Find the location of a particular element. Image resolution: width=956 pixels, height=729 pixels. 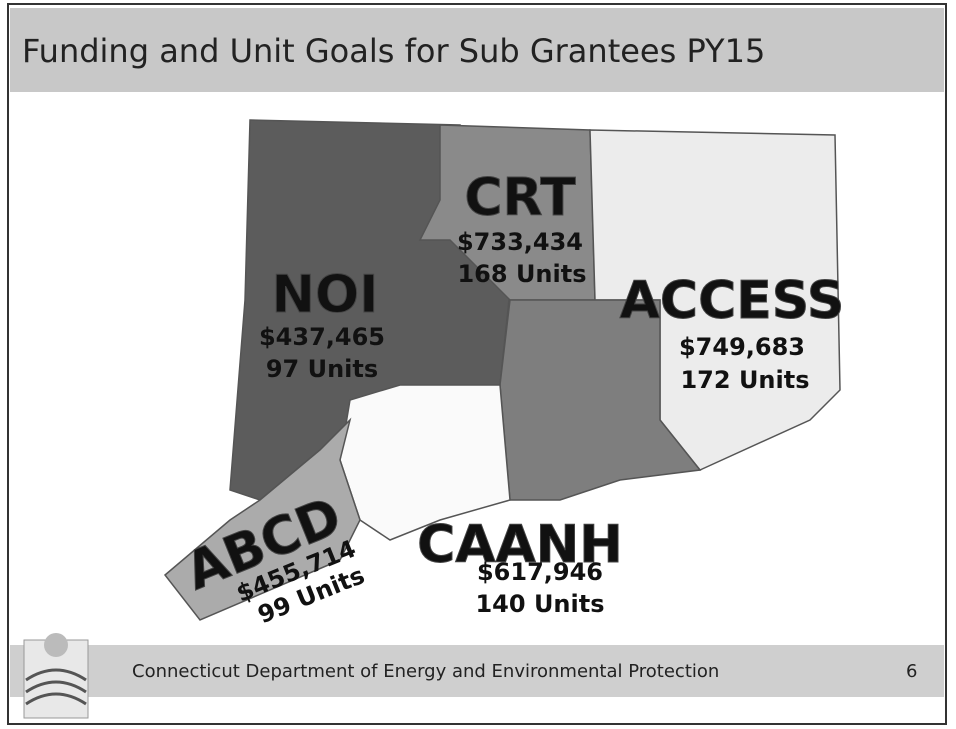

region-name: CAANH is located at coordinates (520, 545).